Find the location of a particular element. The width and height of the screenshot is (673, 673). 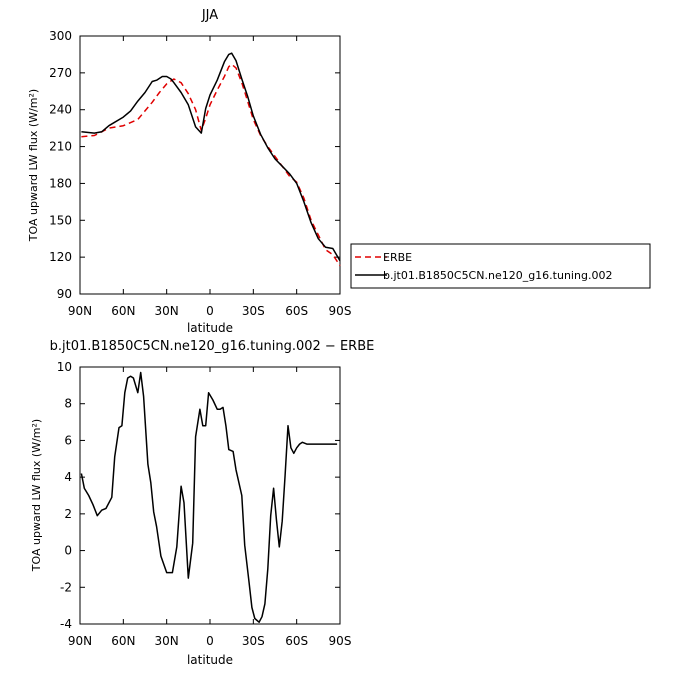

y-tick-label: 300 is located at coordinates (60, 36).